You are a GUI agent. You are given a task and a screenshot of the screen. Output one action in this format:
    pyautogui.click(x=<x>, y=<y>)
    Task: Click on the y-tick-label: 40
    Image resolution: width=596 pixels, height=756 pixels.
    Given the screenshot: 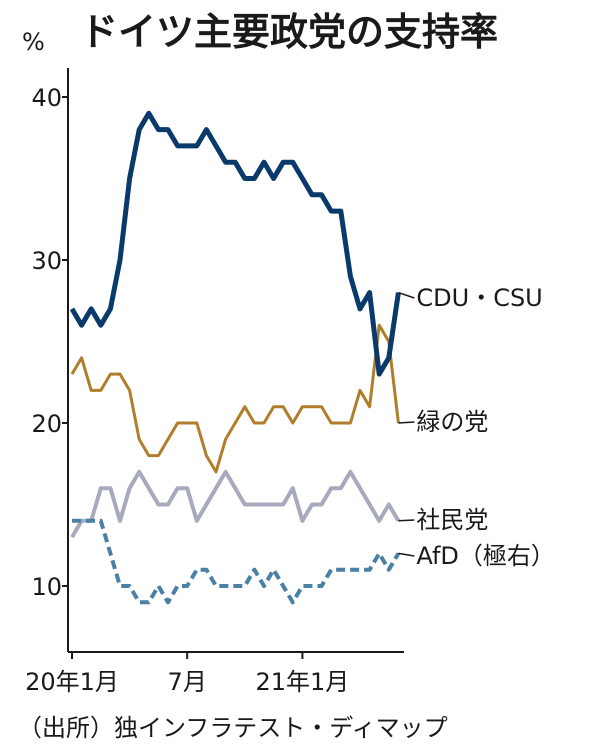 What is the action you would take?
    pyautogui.click(x=46, y=98)
    